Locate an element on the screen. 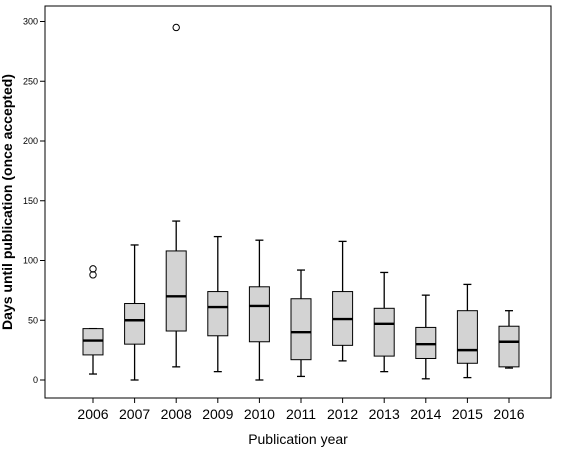 The image size is (563, 450). x-tick-label: 2007 is located at coordinates (134, 414).